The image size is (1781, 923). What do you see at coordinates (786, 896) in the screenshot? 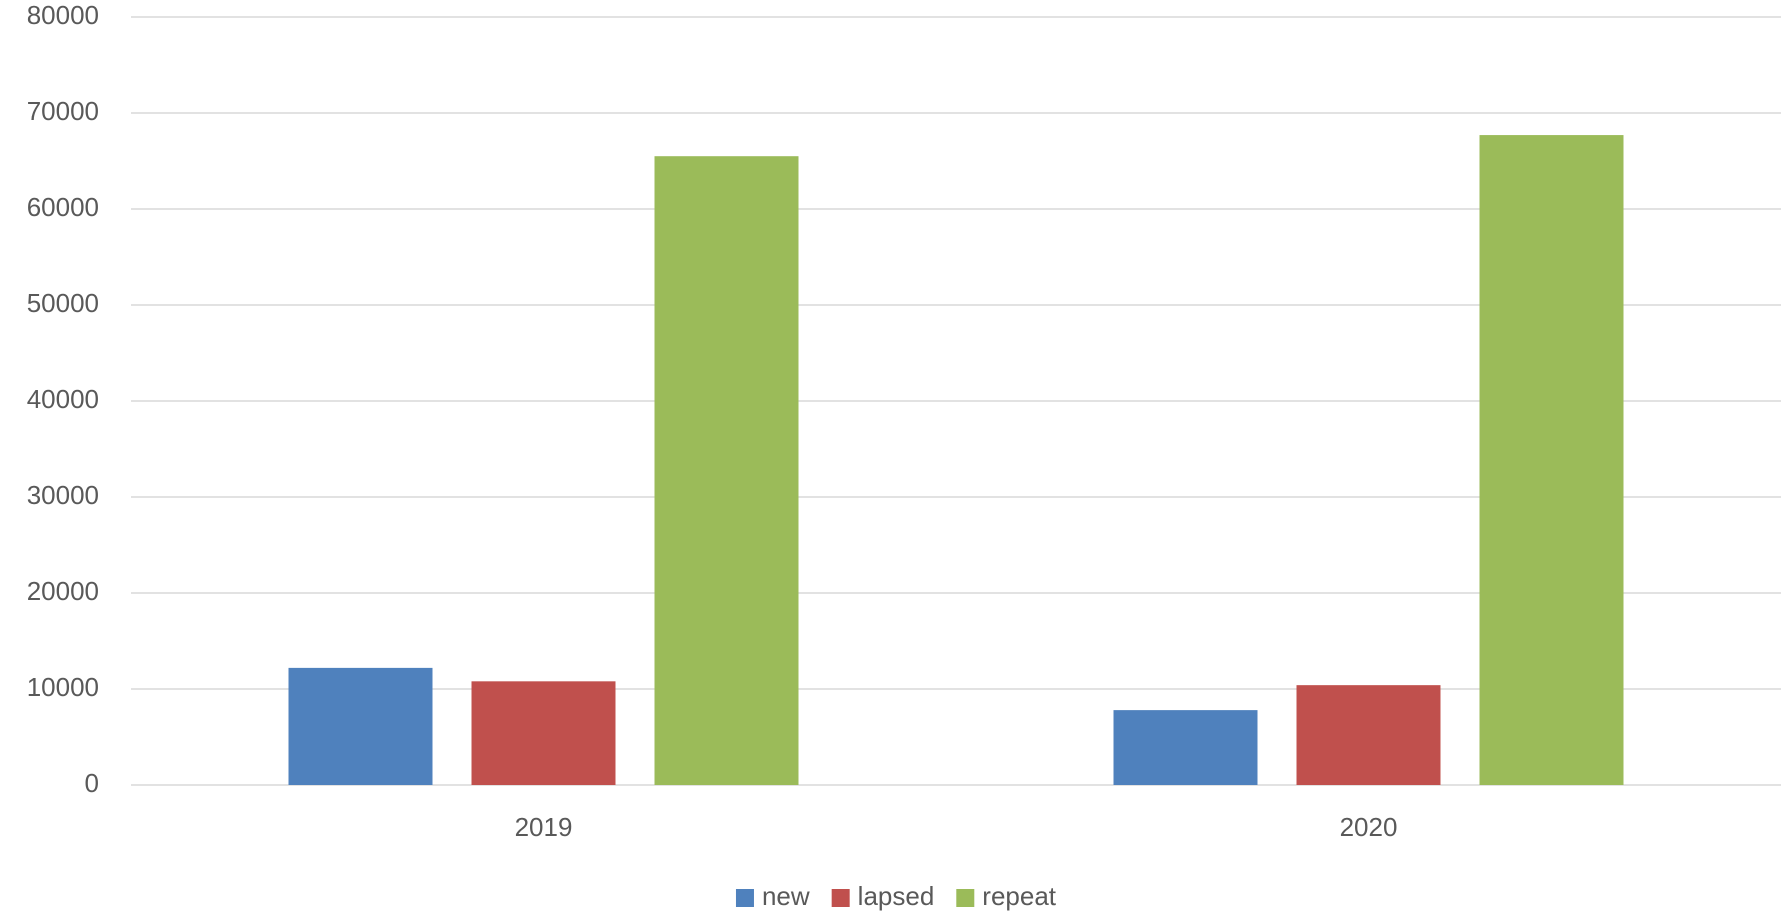
I see `legend-label: new` at bounding box center [786, 896].